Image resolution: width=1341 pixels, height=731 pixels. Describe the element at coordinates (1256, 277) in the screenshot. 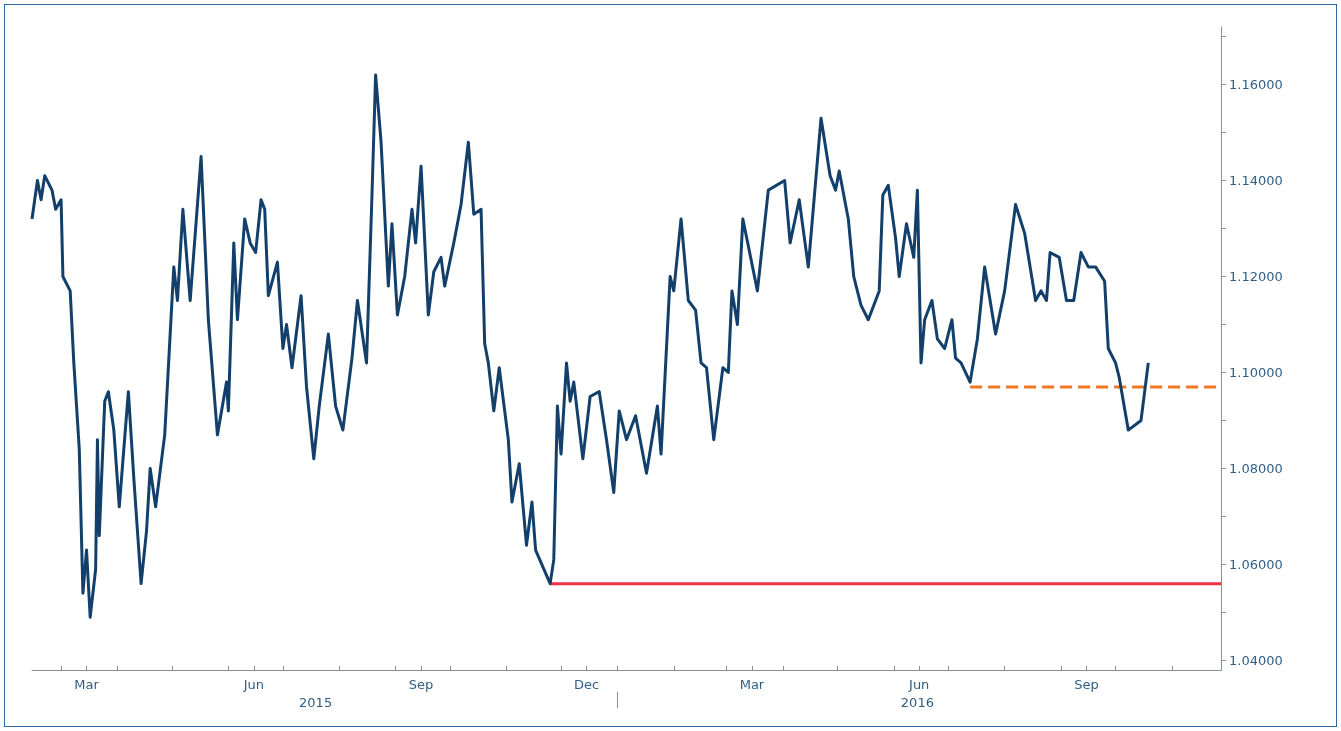

I see `y-tick-label: 1.12000` at that location.